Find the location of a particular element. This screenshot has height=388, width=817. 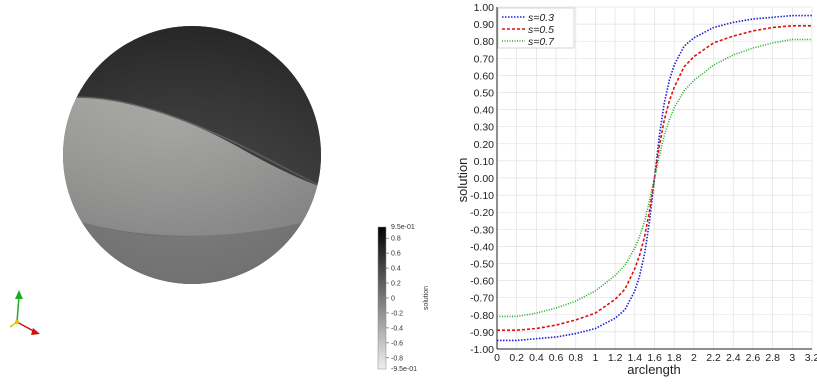

y-tick-label: -0.50 is located at coordinates (482, 265).